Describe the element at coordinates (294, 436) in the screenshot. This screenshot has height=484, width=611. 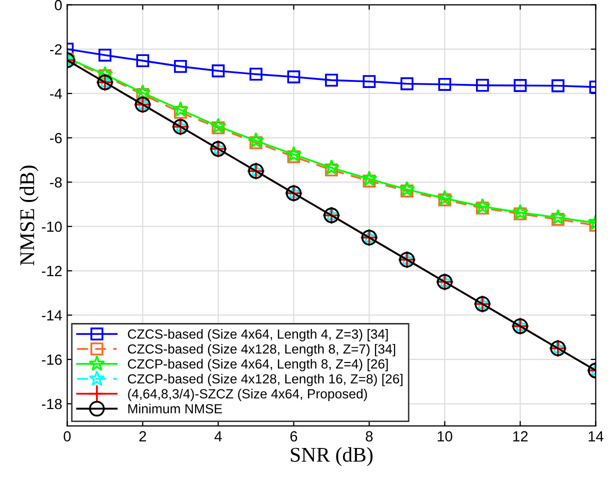
I see `x-tick-label: 6` at that location.